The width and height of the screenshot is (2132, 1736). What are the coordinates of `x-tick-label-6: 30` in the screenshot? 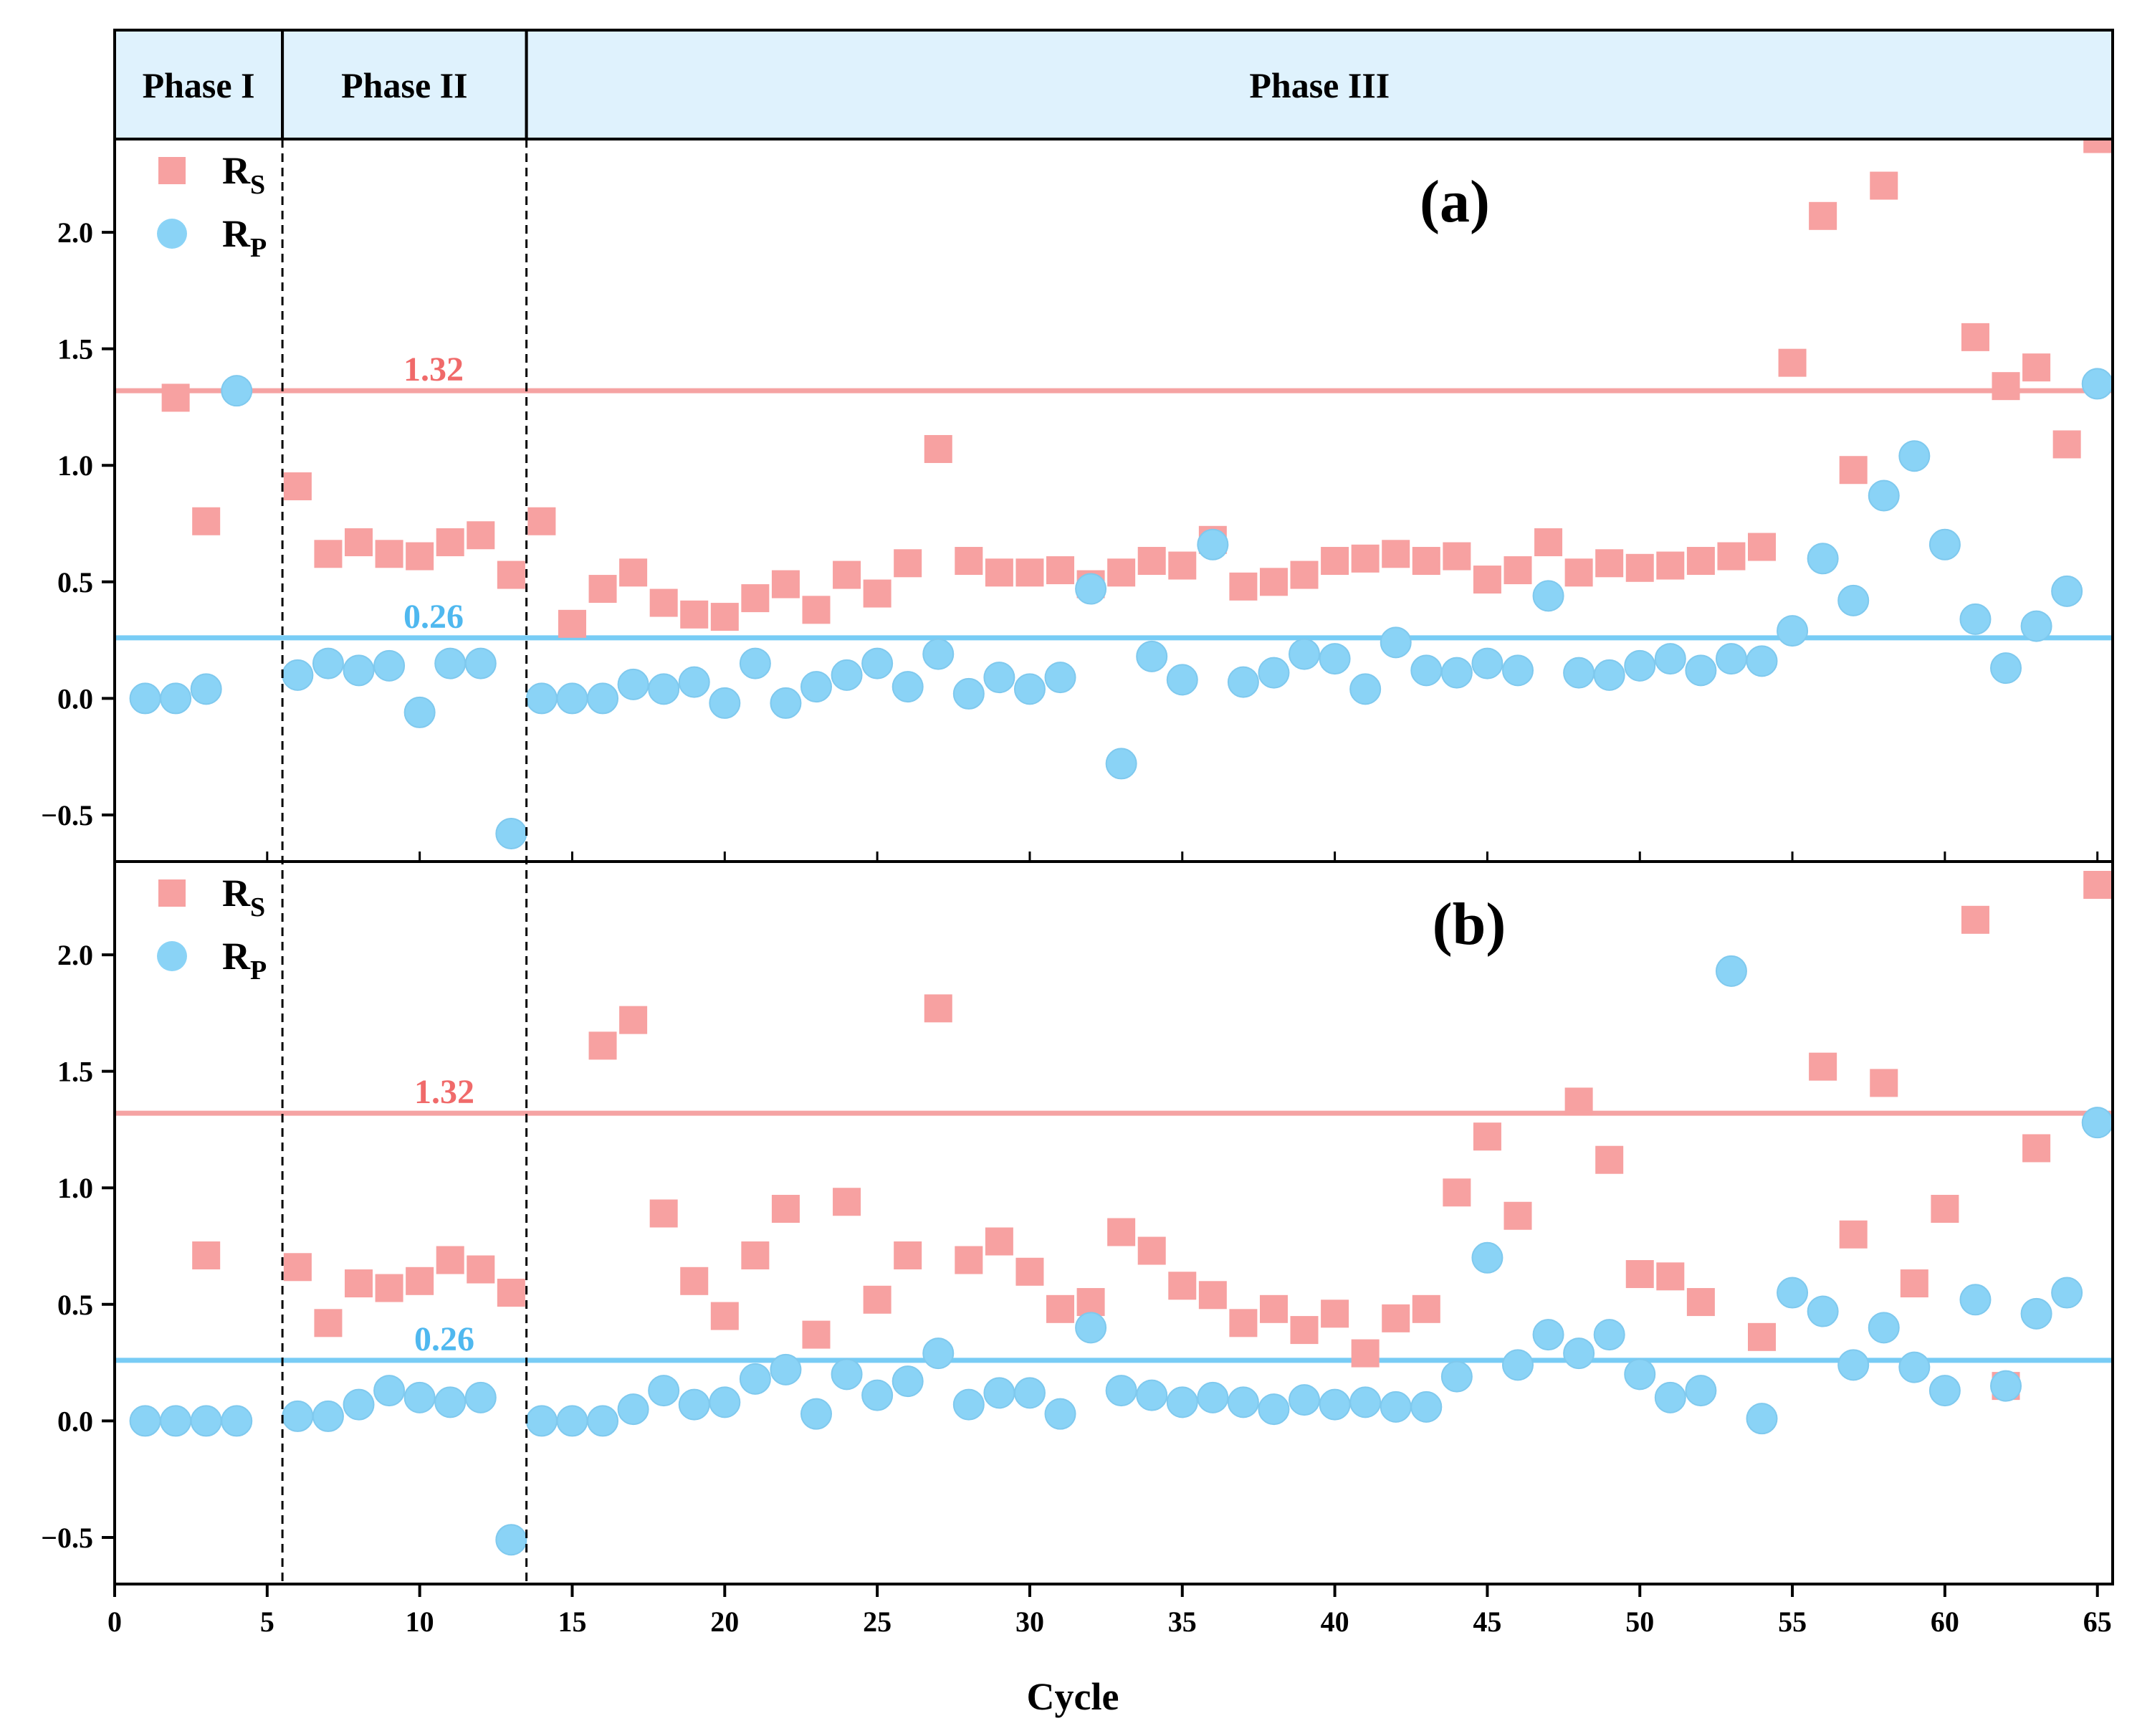 It's located at (1029, 1622).